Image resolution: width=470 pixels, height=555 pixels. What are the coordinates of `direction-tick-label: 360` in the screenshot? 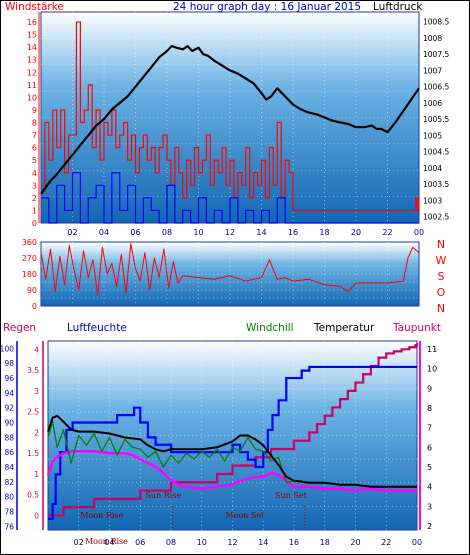 It's located at (29, 242).